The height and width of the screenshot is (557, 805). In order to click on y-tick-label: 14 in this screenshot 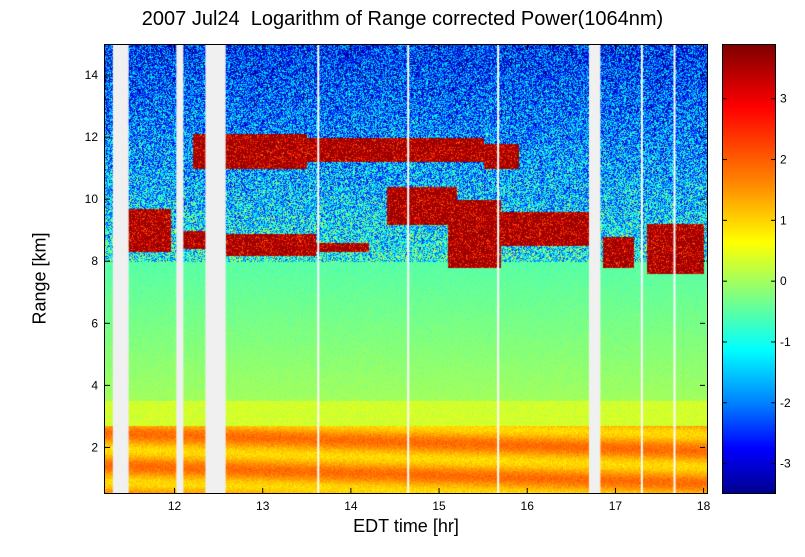, I will do `click(92, 75)`.